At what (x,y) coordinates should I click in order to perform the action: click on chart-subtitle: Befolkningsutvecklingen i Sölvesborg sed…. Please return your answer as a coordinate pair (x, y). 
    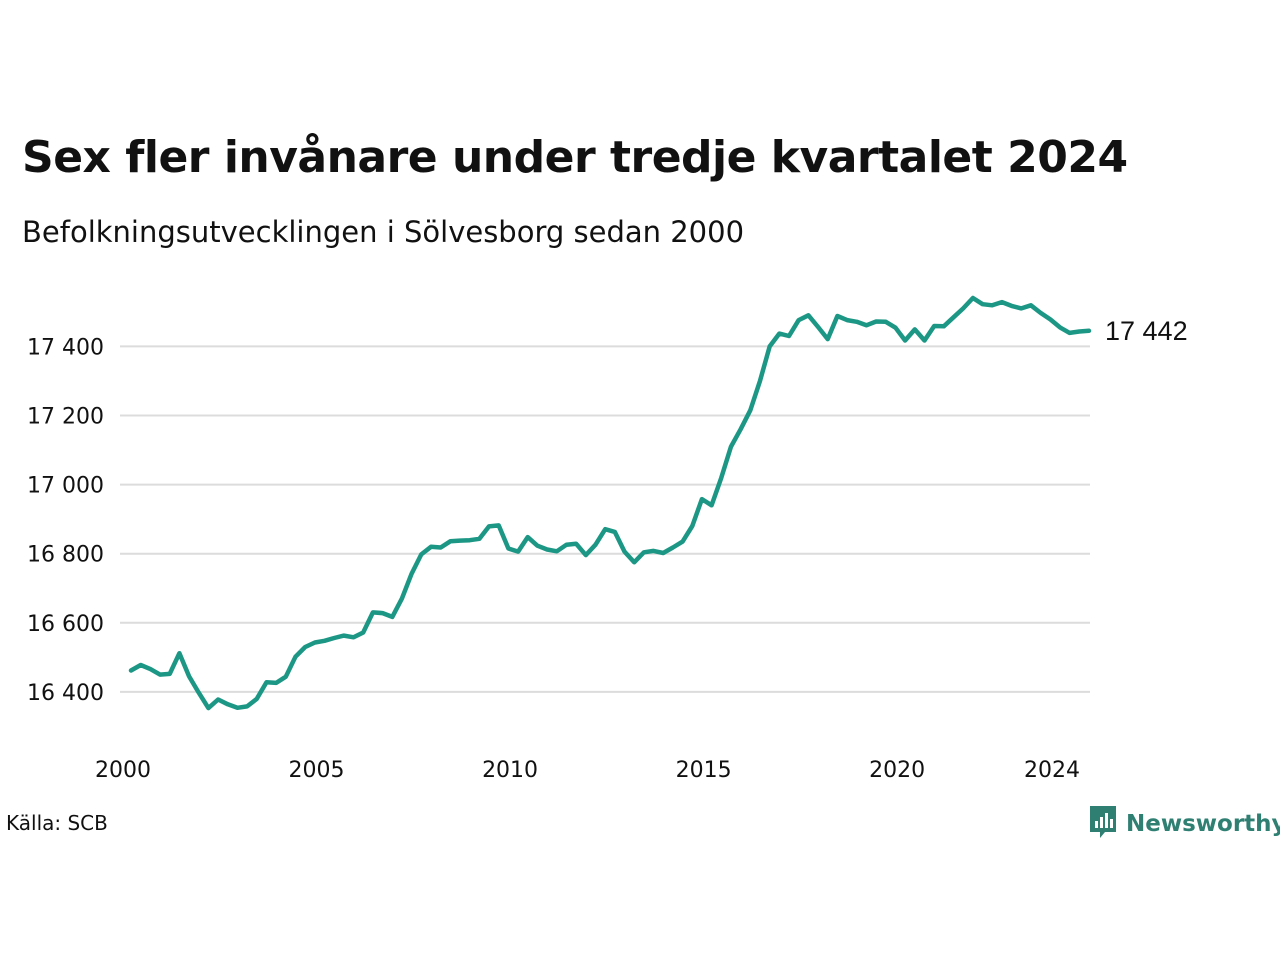
    Looking at the image, I should click on (383, 232).